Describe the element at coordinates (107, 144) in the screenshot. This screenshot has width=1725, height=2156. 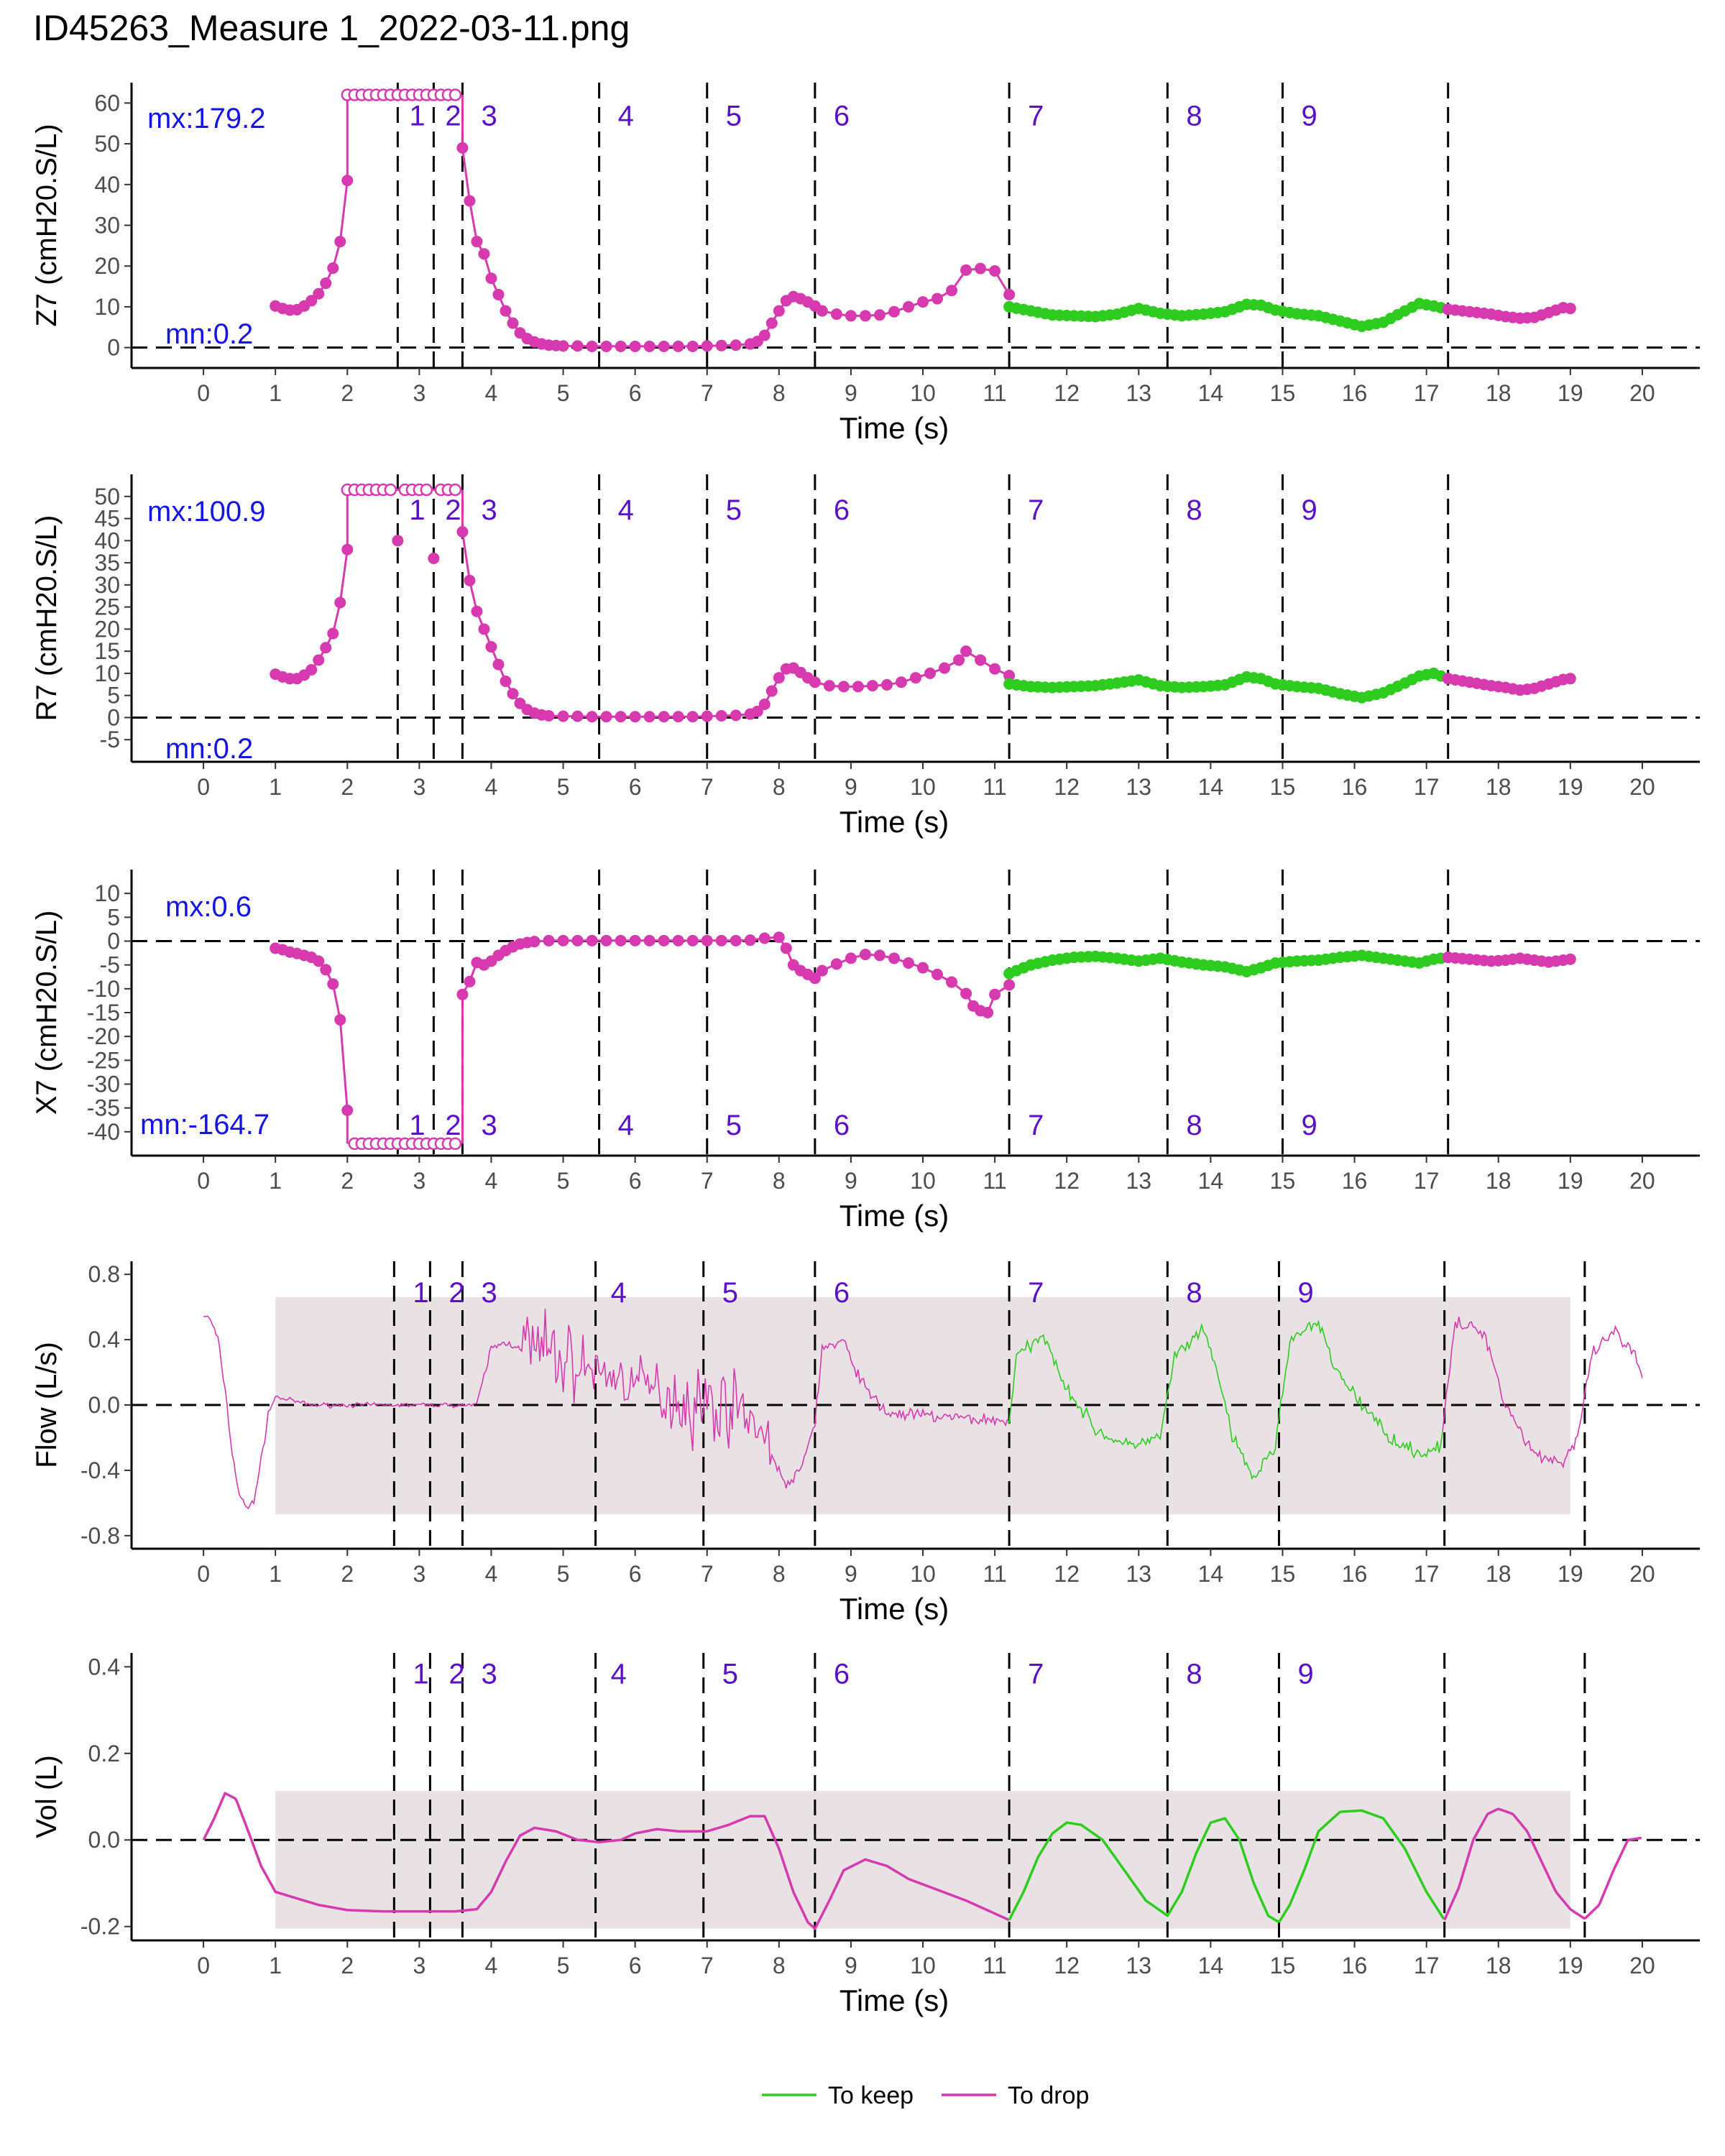
I see `y-tick-label: 50` at that location.